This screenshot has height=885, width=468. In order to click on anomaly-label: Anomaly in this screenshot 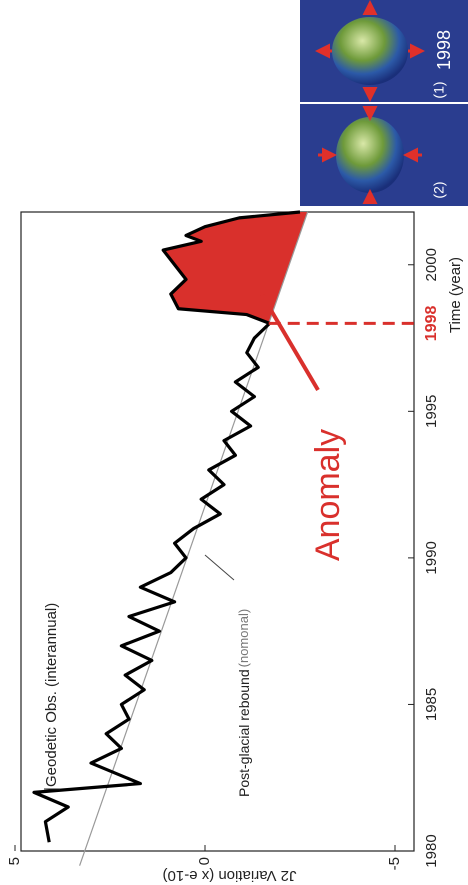, I will do `click(328, 495)`.